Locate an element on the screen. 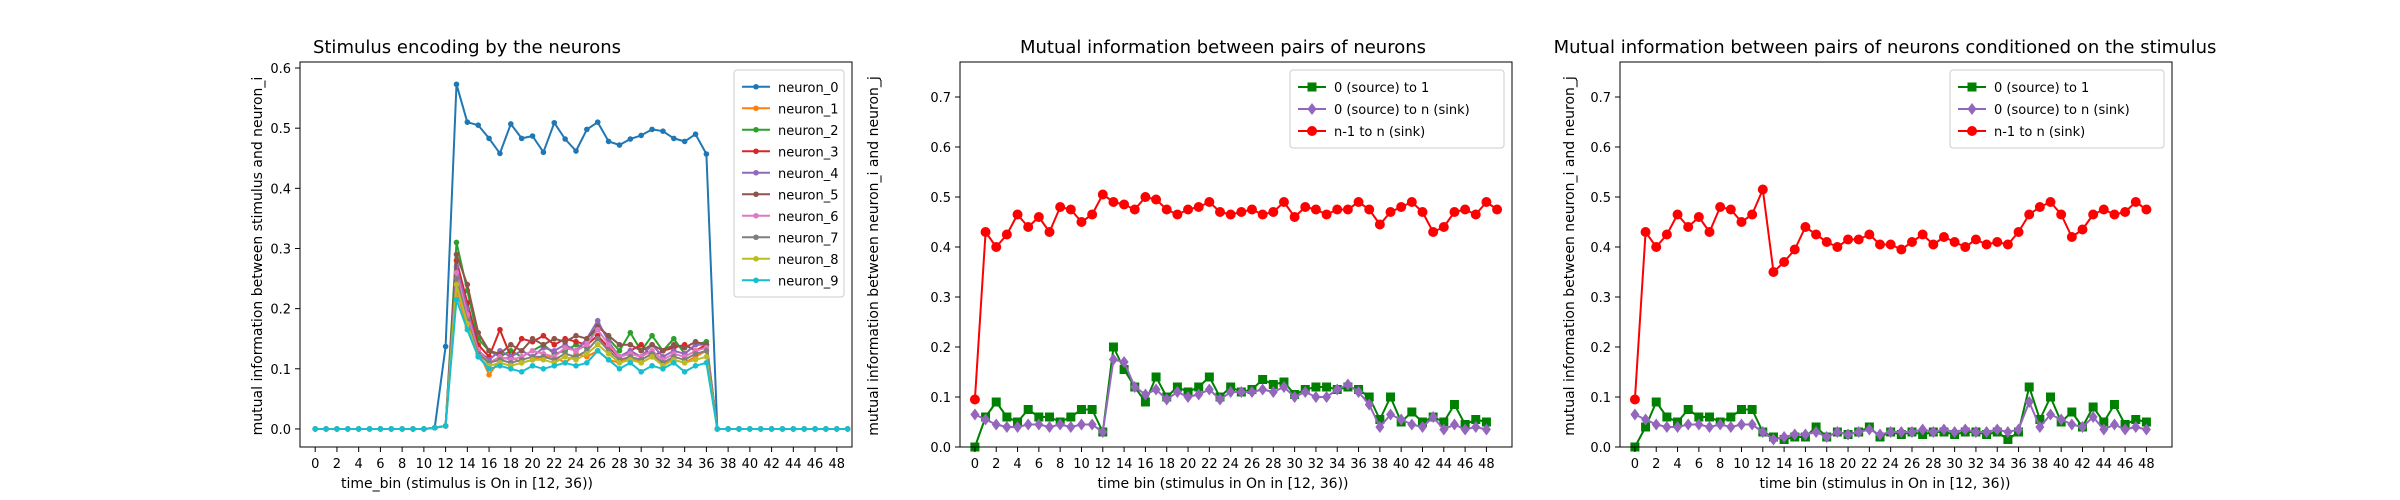  legend-item: neuron_2 is located at coordinates (790, 131).